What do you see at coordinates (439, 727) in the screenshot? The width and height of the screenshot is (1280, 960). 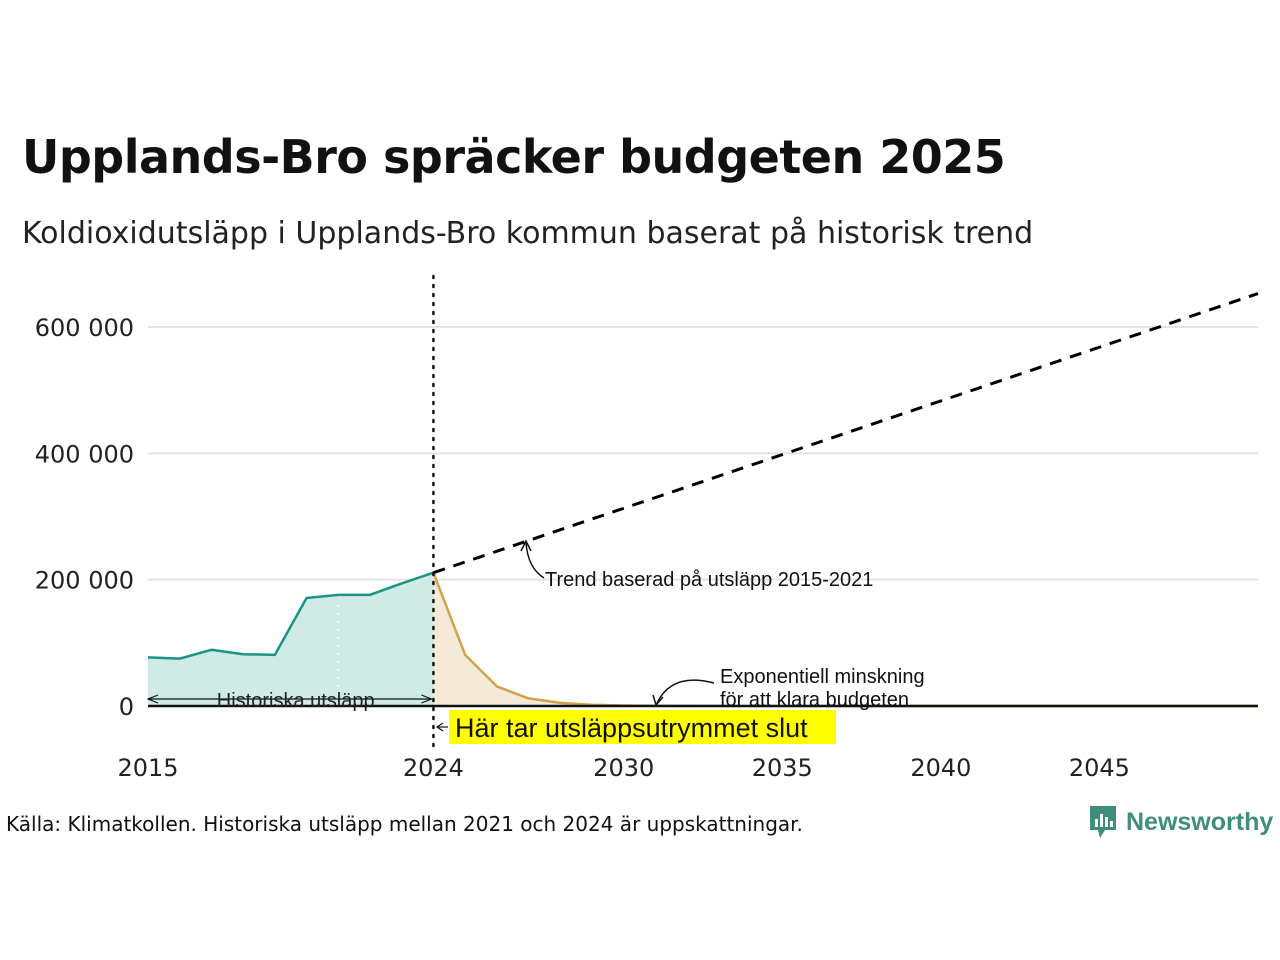 I see `budget-end-arrow-head` at bounding box center [439, 727].